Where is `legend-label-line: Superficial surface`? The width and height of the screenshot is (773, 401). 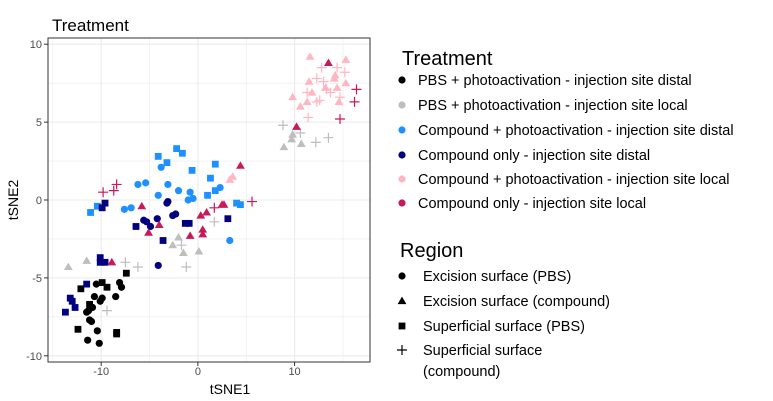 legend-label-line: Superficial surface is located at coordinates (482, 351).